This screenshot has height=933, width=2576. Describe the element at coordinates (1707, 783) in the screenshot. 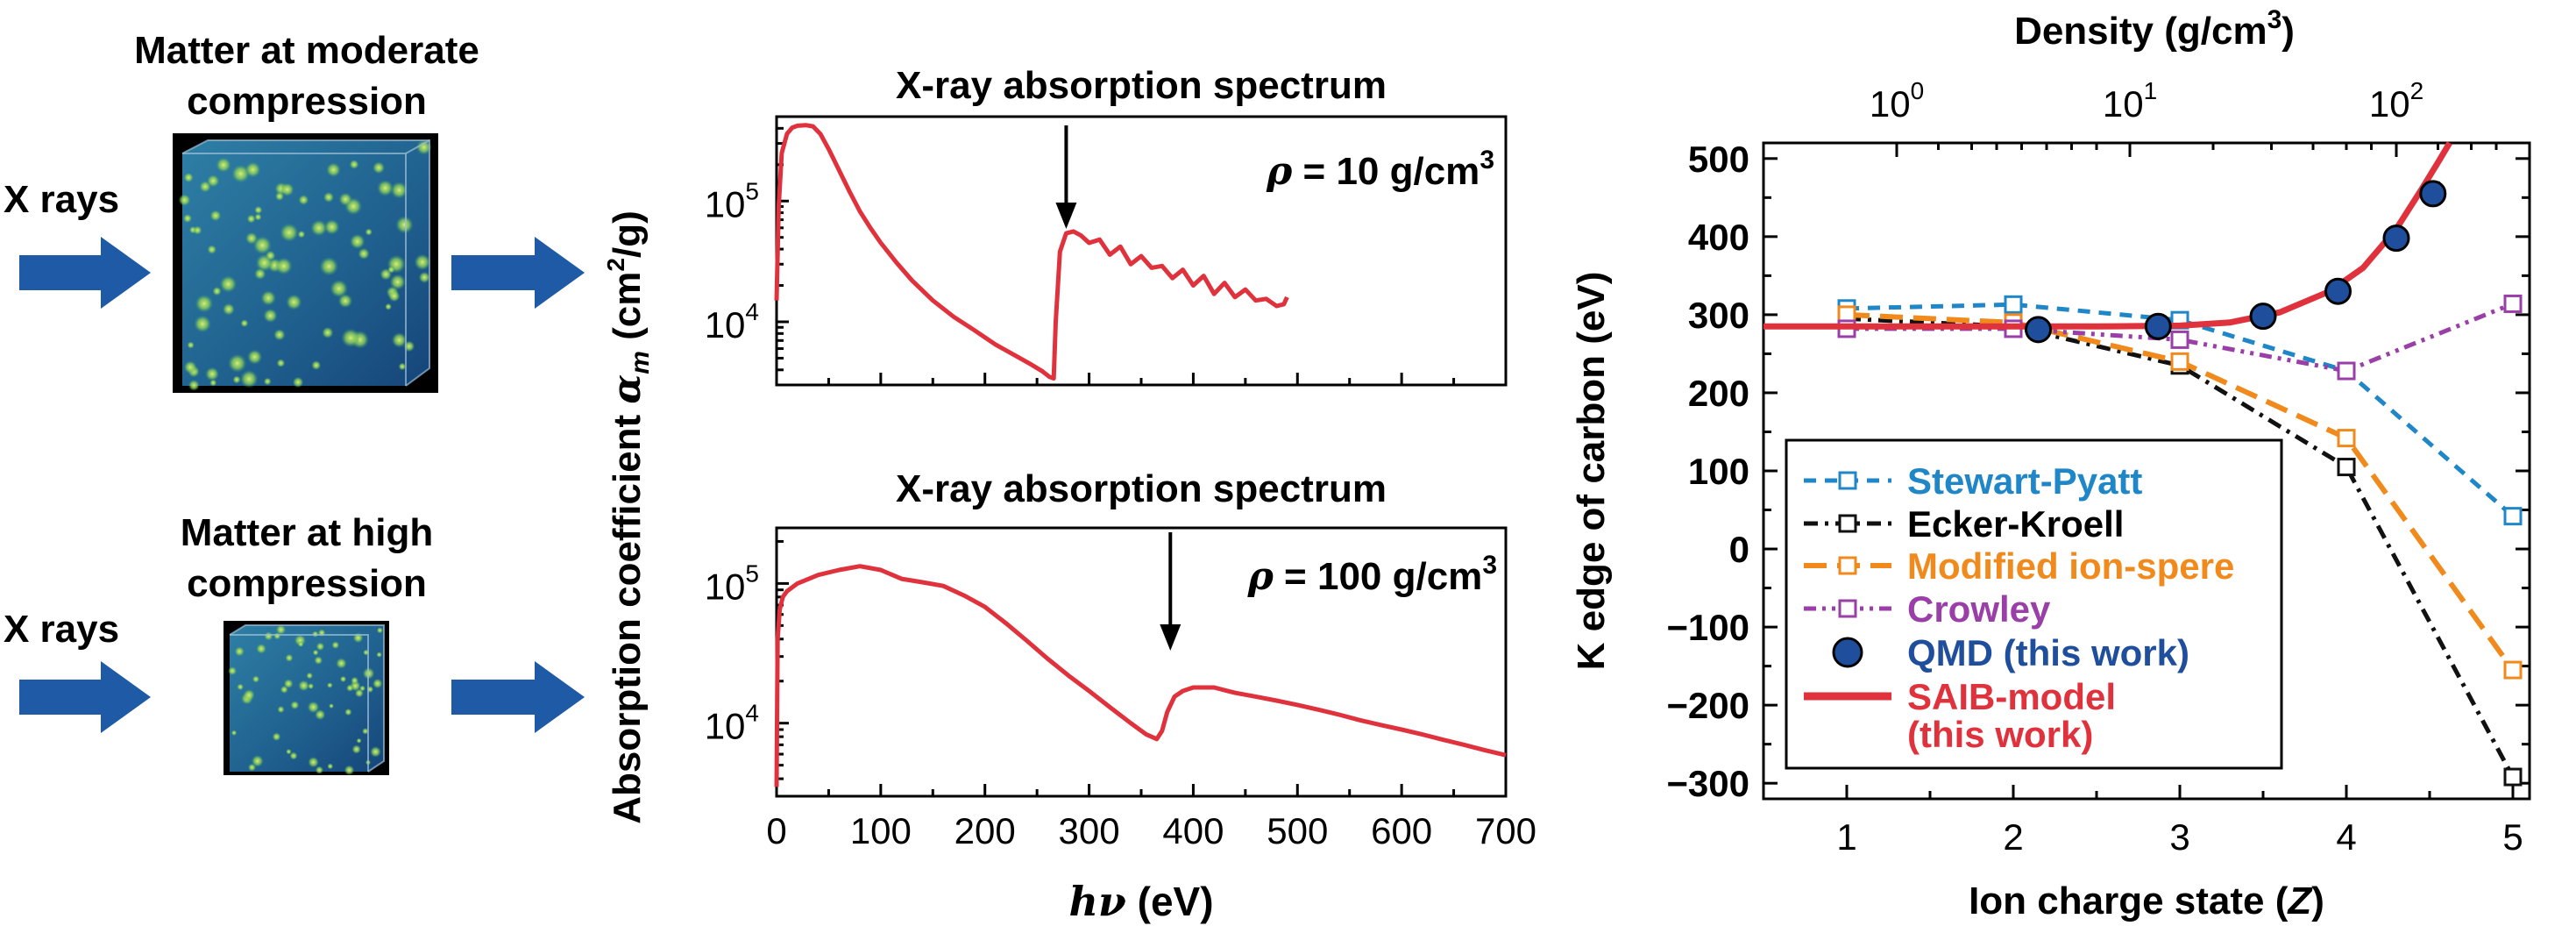

I see `y-tick-label: −300` at that location.